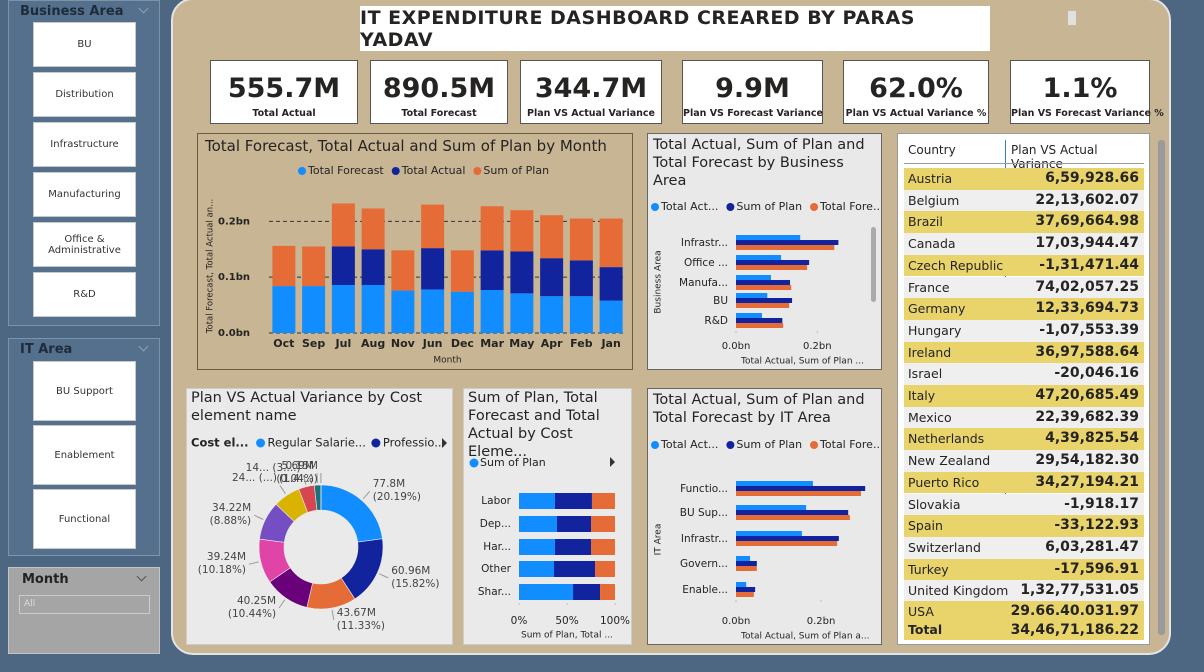 This screenshot has height=672, width=1204. What do you see at coordinates (521, 343) in the screenshot?
I see `x-tick-label: May` at bounding box center [521, 343].